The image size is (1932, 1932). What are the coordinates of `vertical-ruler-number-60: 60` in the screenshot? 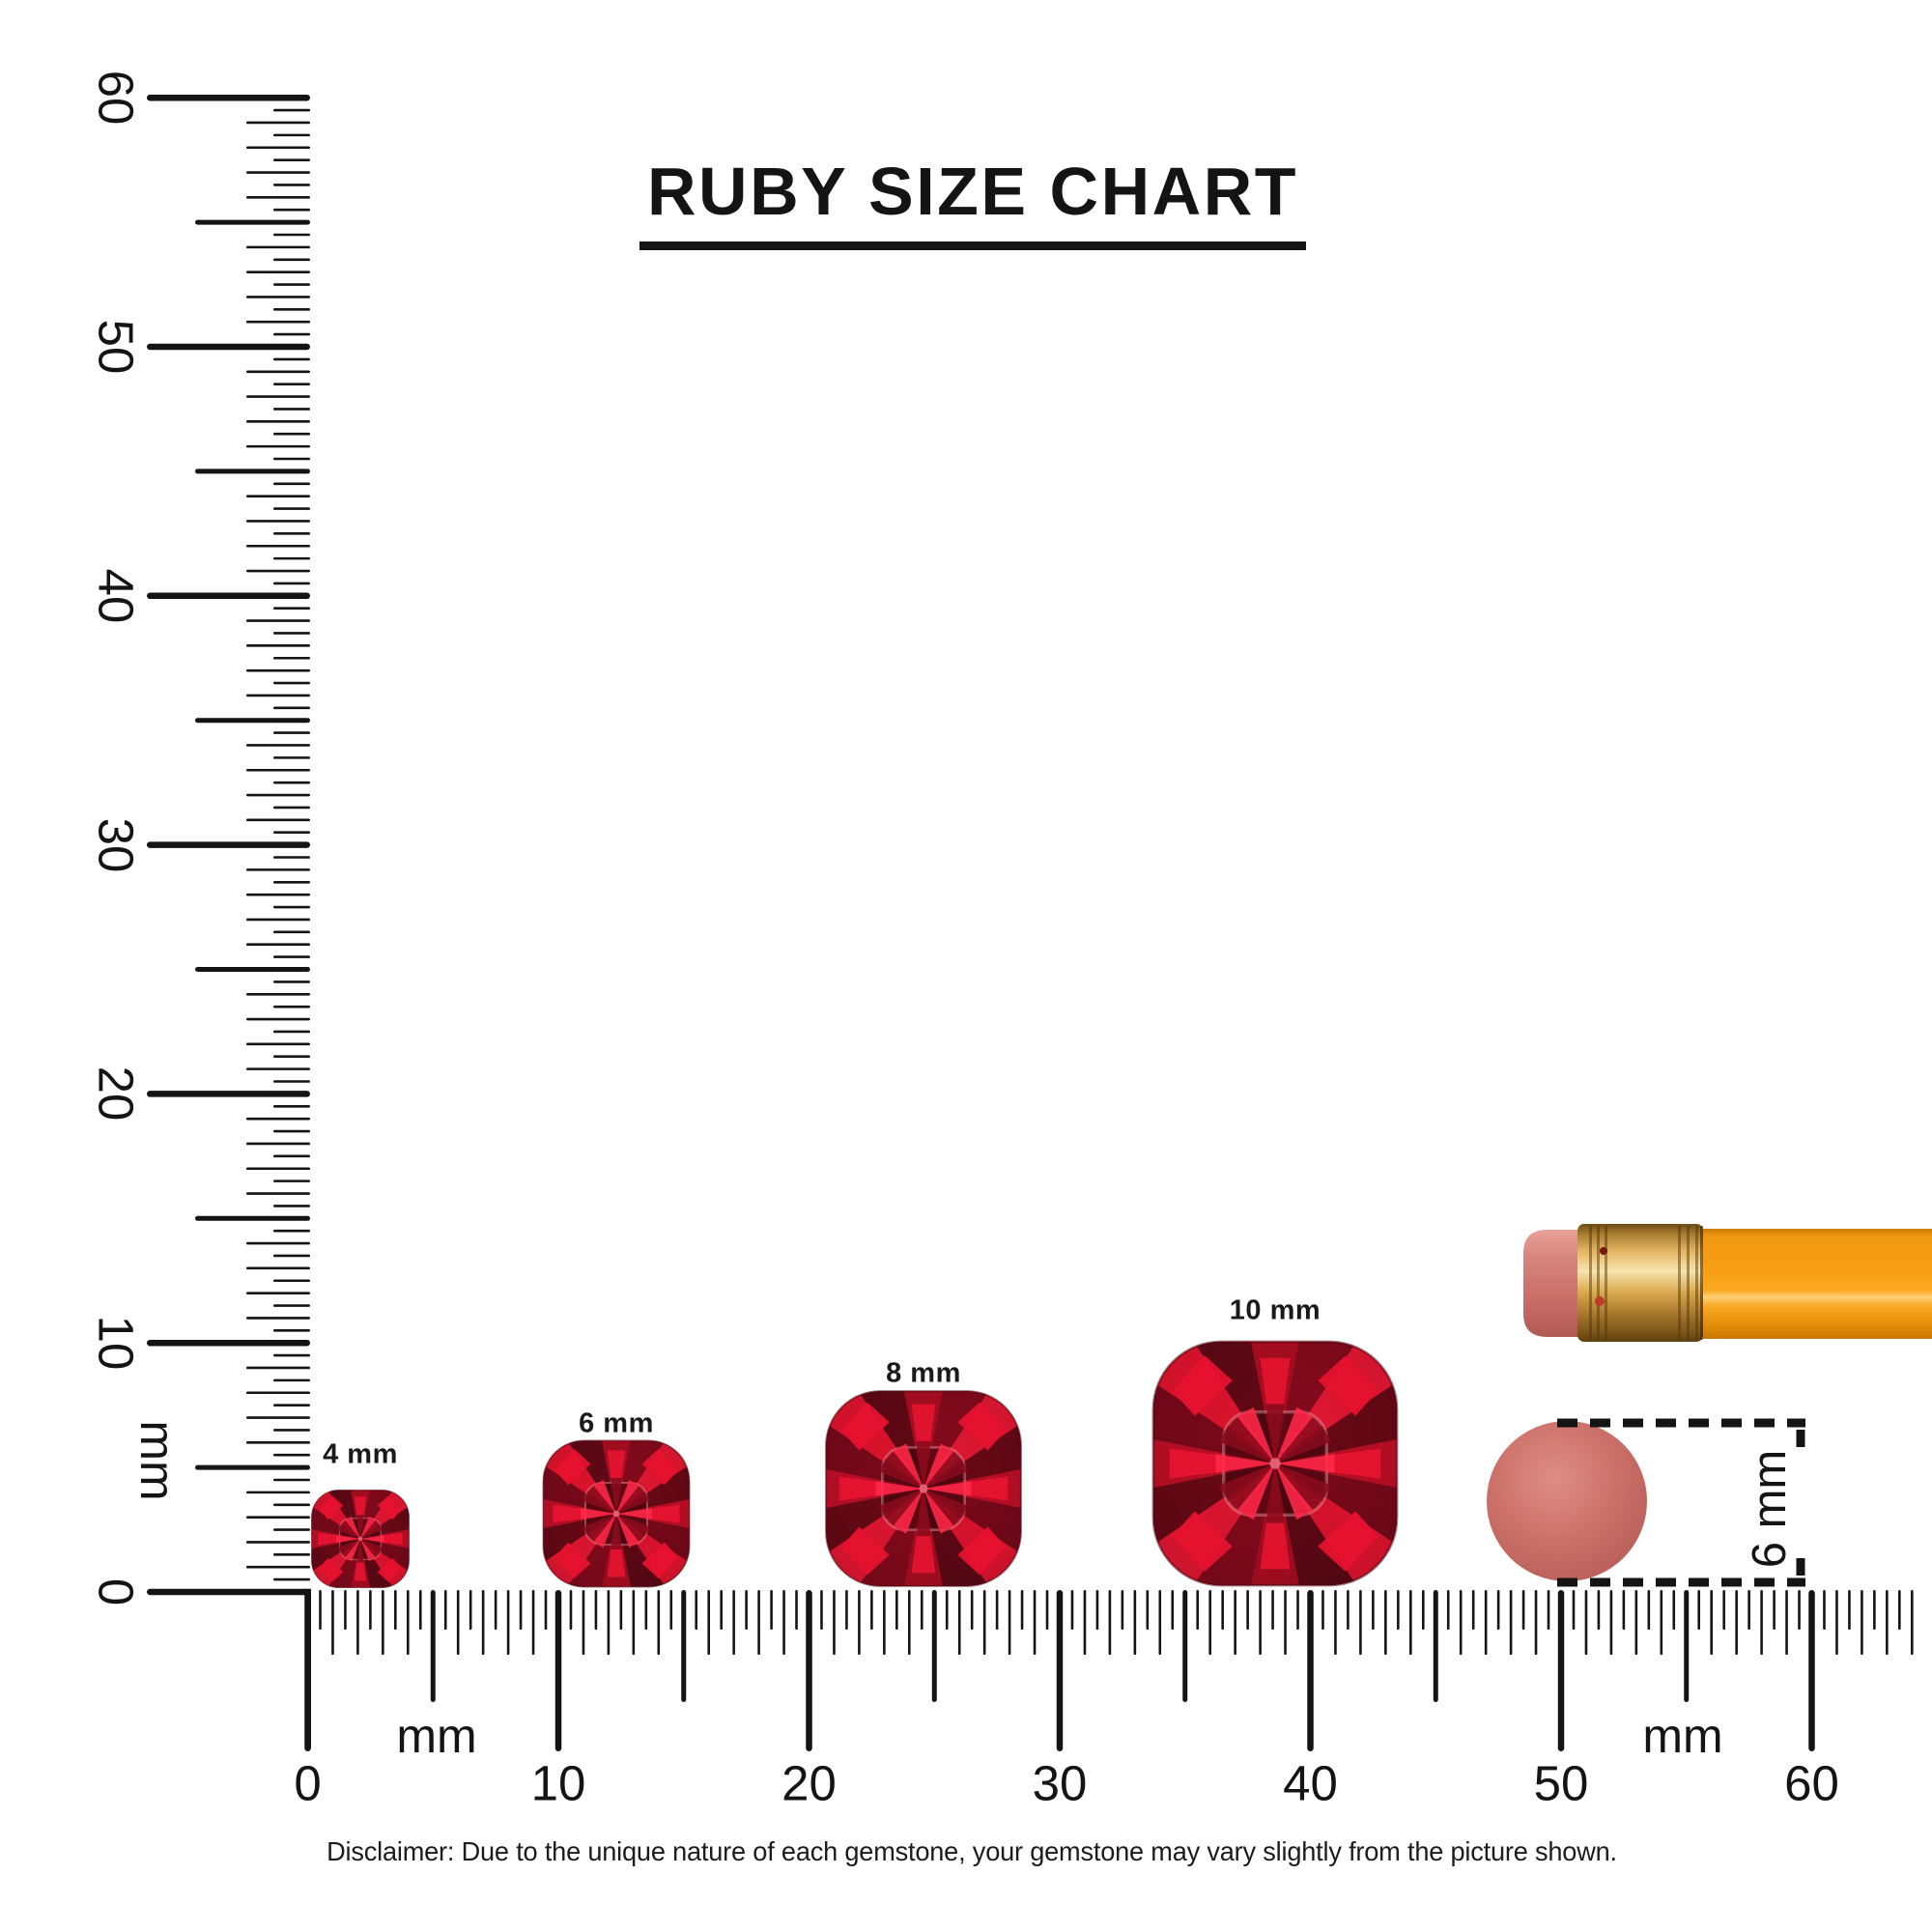 It's located at (116, 98).